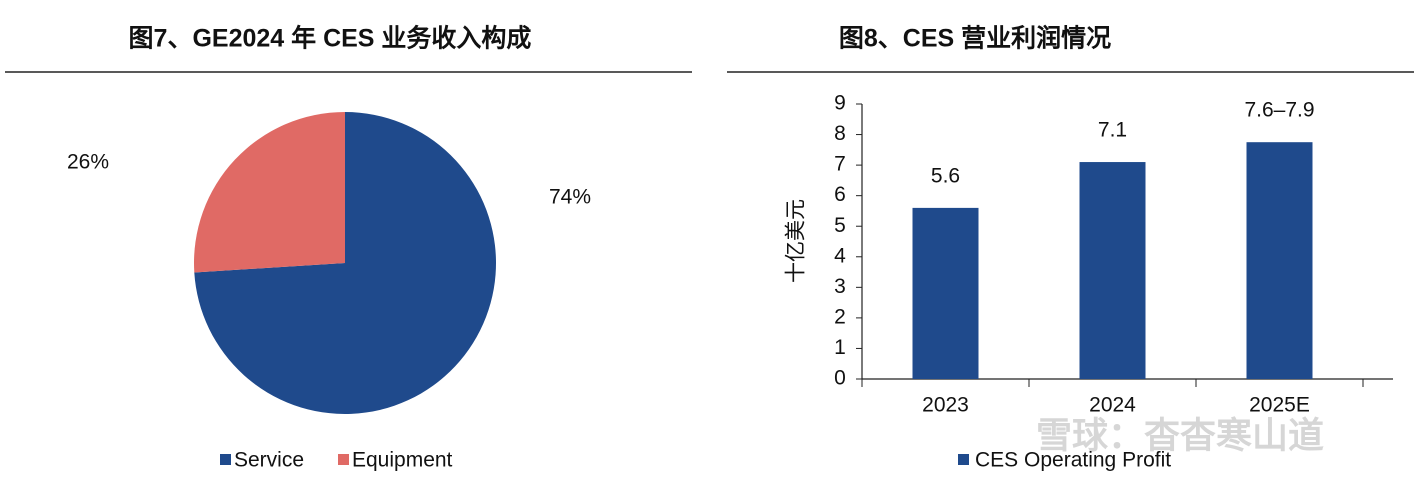 The image size is (1414, 482). What do you see at coordinates (840, 103) in the screenshot?
I see `y-tick-label: 9` at bounding box center [840, 103].